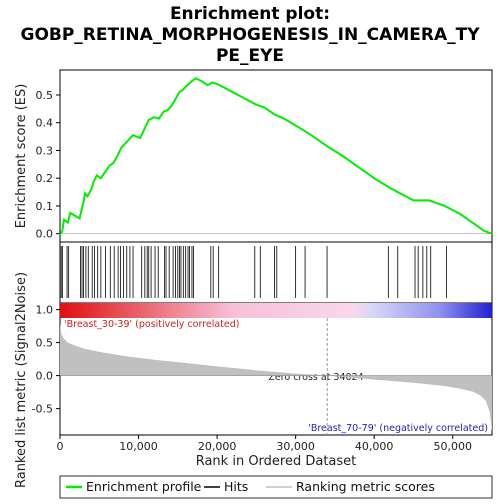 This screenshot has width=500, height=504. I want to click on es-y-tick-label: 0.1, so click(45, 206).